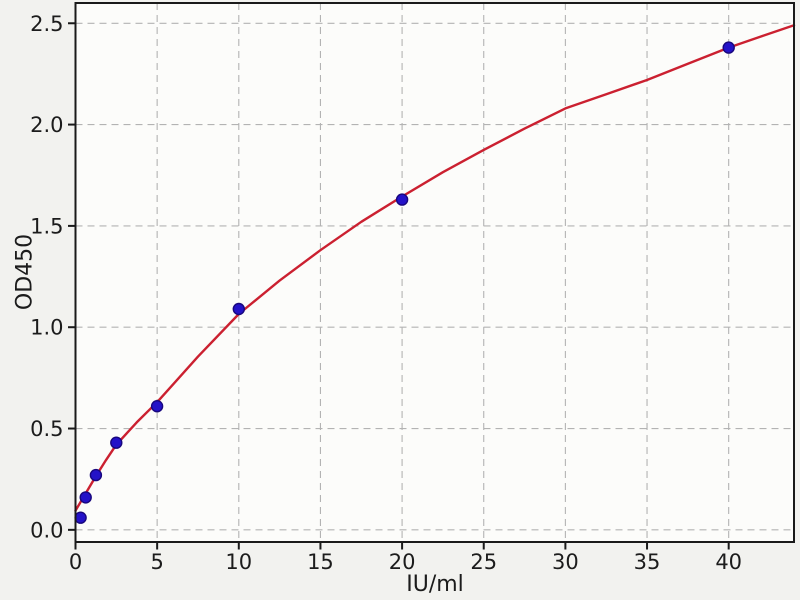 The width and height of the screenshot is (800, 600). Describe the element at coordinates (565, 562) in the screenshot. I see `x-tick-label: 30` at that location.